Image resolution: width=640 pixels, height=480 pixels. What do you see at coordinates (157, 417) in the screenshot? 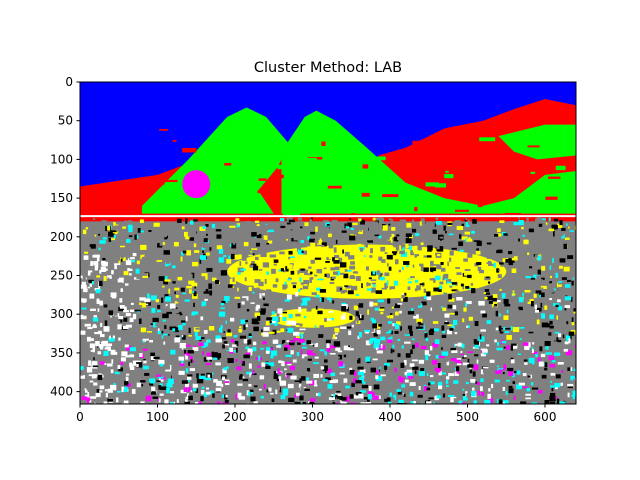
I see `x-tick-label: 100` at bounding box center [157, 417].